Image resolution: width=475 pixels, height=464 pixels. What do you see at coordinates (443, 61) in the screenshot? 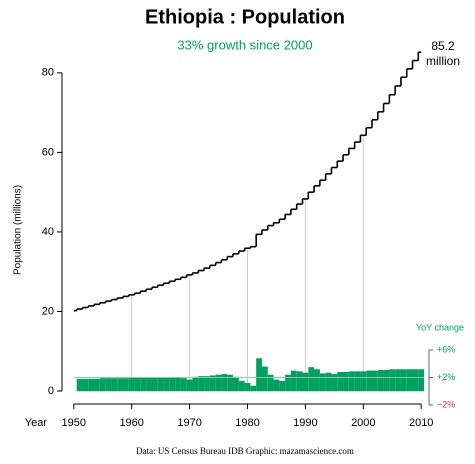
I see `annotation: million` at bounding box center [443, 61].